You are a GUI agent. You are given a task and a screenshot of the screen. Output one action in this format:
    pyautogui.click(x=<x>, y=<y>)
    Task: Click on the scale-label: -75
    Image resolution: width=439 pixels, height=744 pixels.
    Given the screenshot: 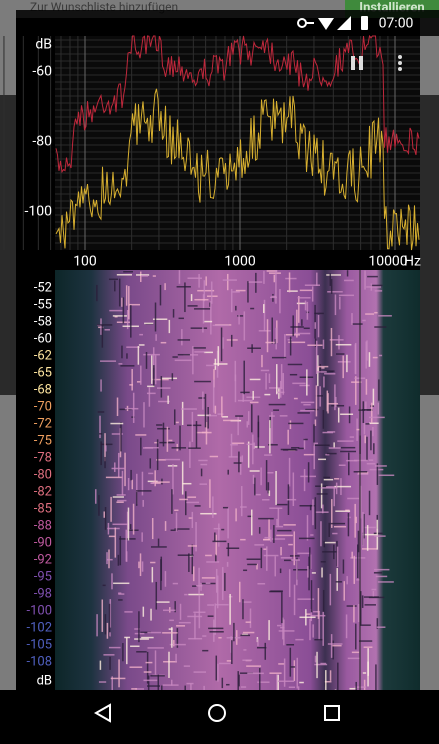 What is the action you would take?
    pyautogui.click(x=43, y=440)
    